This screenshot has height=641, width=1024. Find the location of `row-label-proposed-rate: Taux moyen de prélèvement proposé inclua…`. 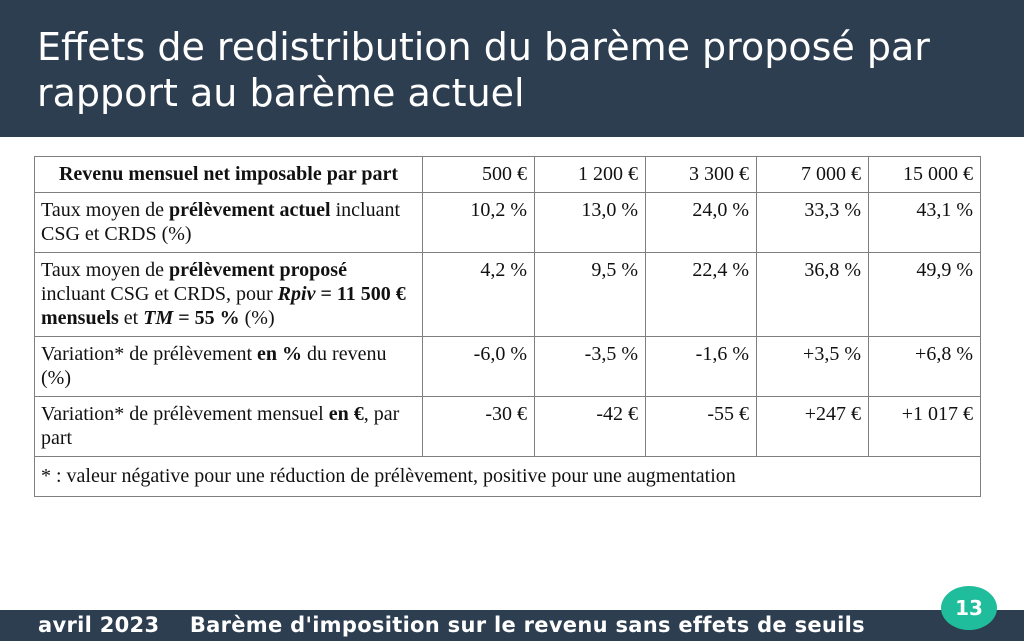

row-label-proposed-rate: Taux moyen de prélèvement proposé inclua… is located at coordinates (228, 294).